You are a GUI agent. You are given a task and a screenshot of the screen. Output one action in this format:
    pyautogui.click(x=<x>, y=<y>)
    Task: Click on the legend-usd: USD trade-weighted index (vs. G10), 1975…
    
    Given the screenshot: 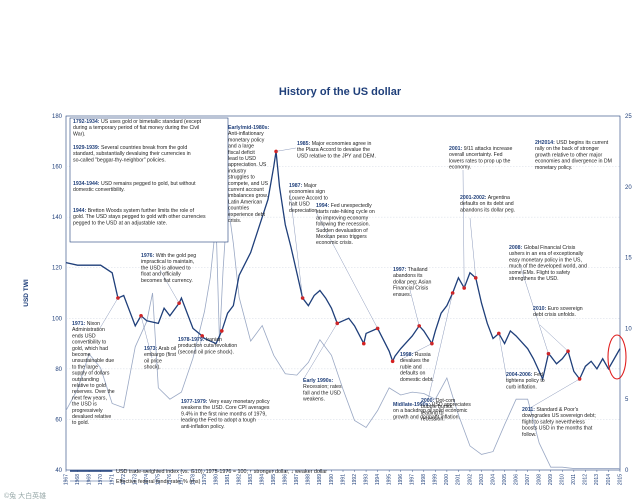 What is the action you would take?
    pyautogui.click(x=221, y=472)
    